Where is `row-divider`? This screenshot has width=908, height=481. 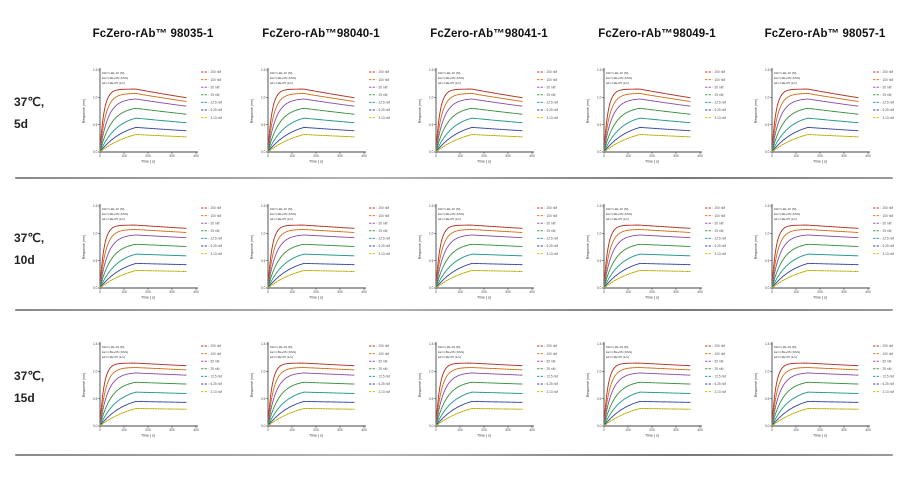 row-divider is located at coordinates (454, 178).